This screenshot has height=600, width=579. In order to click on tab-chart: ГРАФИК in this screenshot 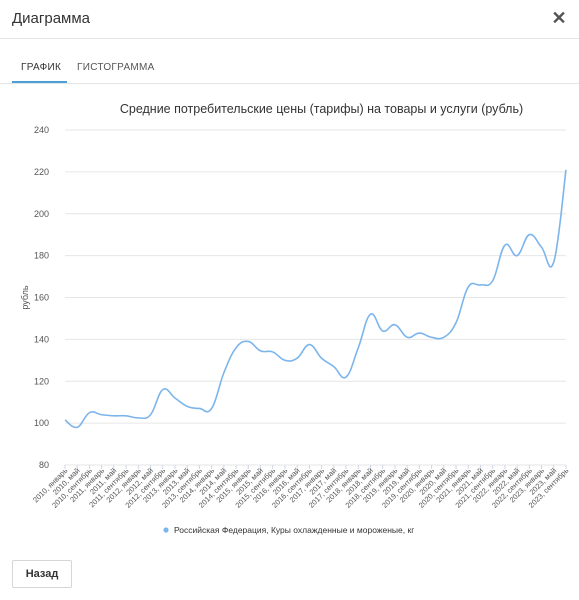, I will do `click(41, 67)`.